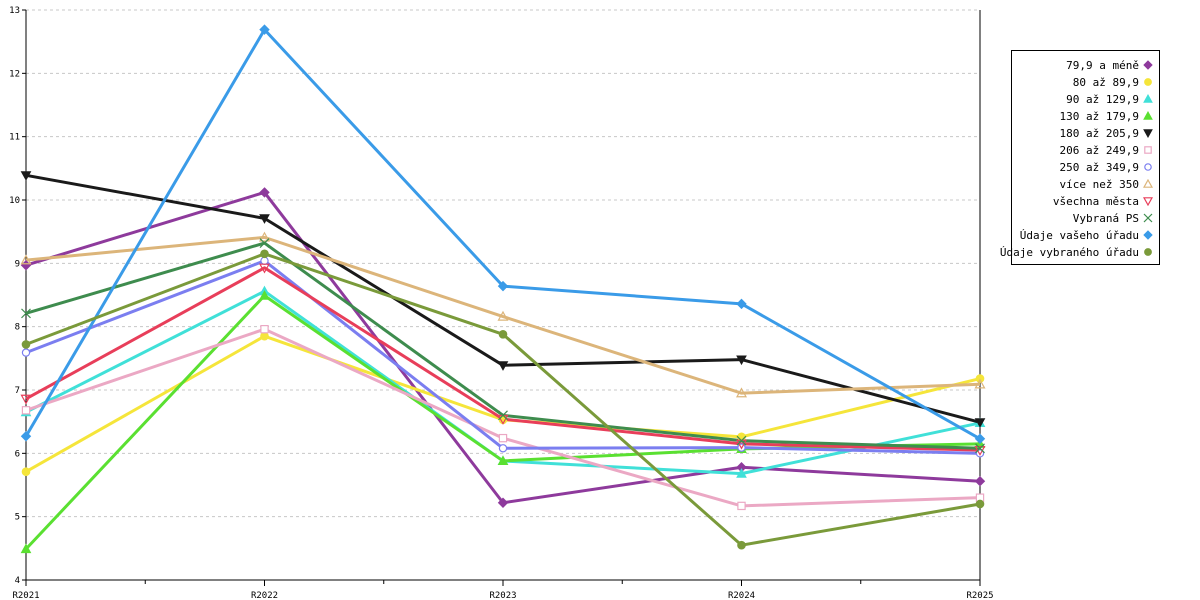  I want to click on legend-item: 206 až 249,9, so click(1106, 150).